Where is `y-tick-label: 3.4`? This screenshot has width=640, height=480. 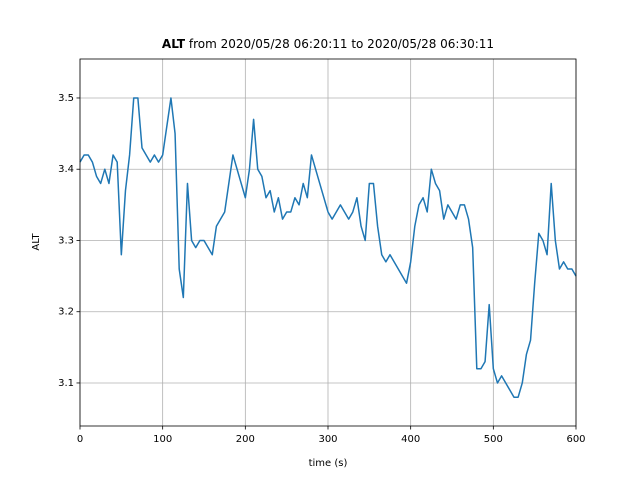 y-tick-label: 3.4 is located at coordinates (66, 169).